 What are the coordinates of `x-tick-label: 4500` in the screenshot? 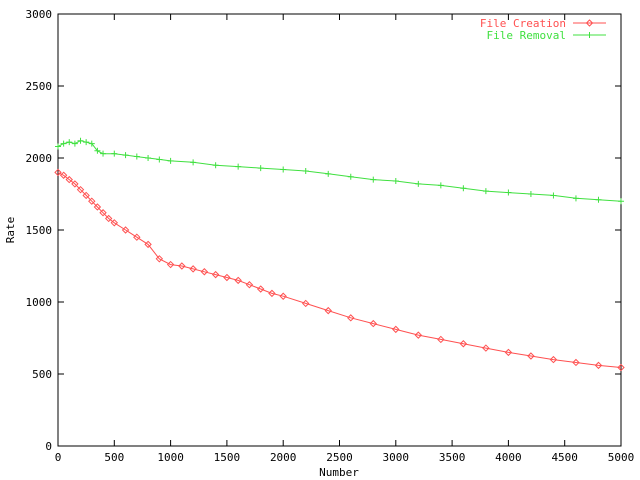 It's located at (564, 457).